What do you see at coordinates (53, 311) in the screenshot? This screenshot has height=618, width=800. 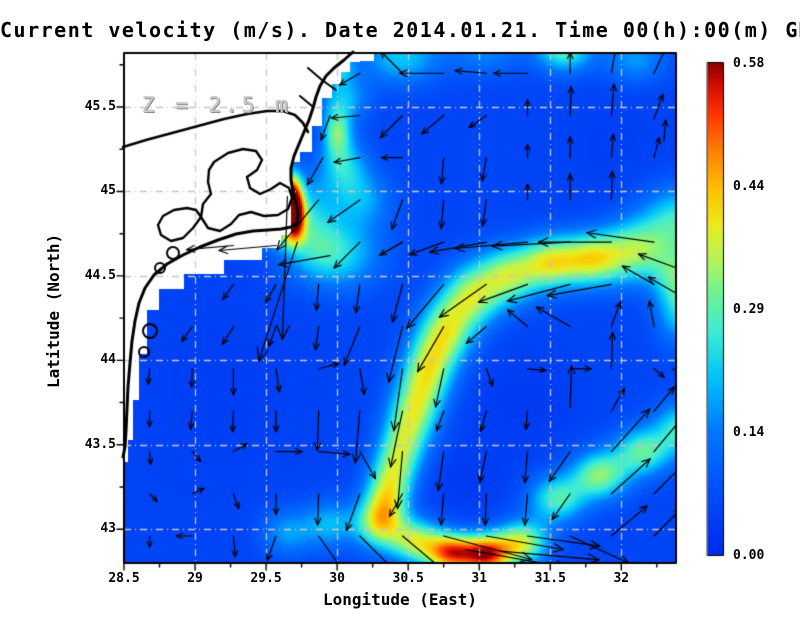 I see `y-axis-label: Latitude (North)` at bounding box center [53, 311].